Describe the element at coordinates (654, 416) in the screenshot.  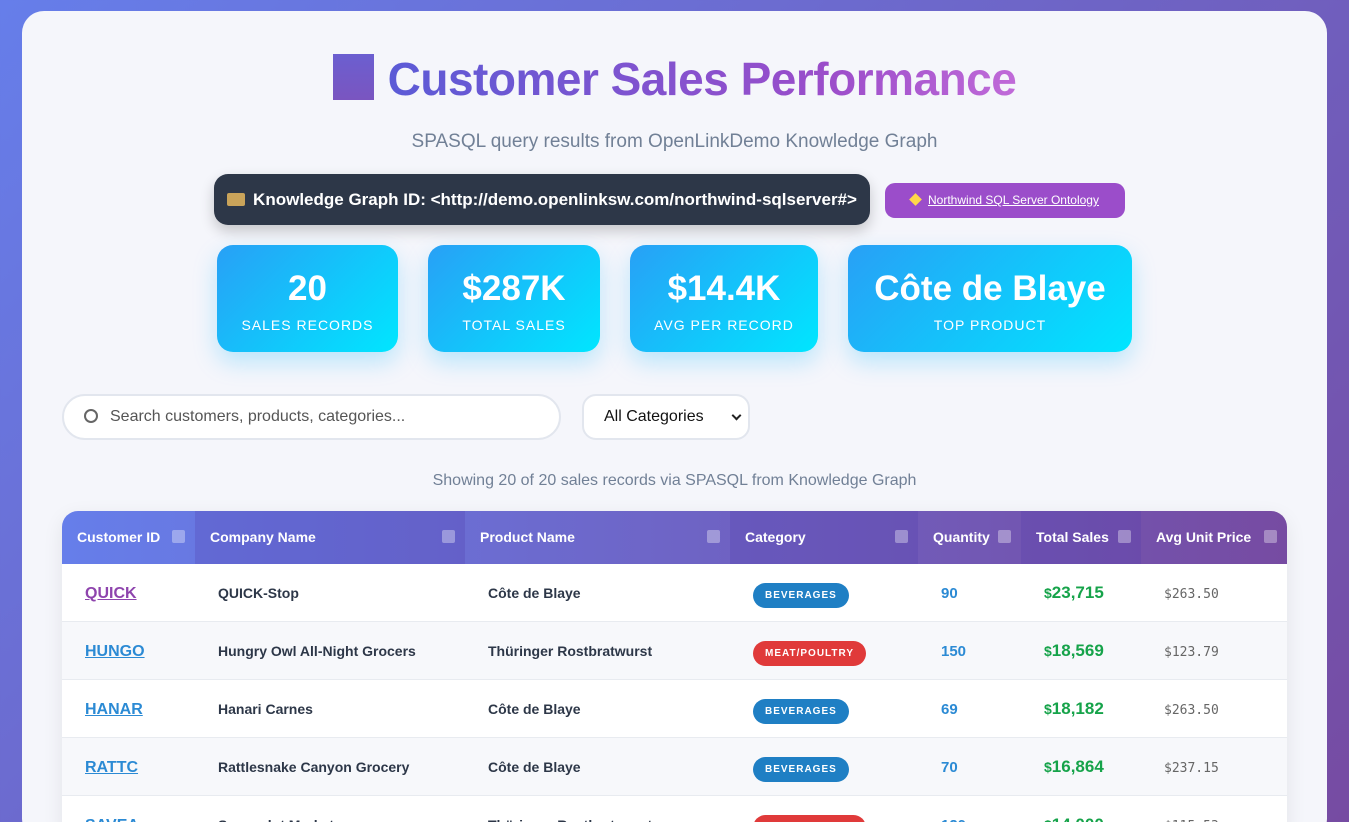
I see `select-text: All Categories` at that location.